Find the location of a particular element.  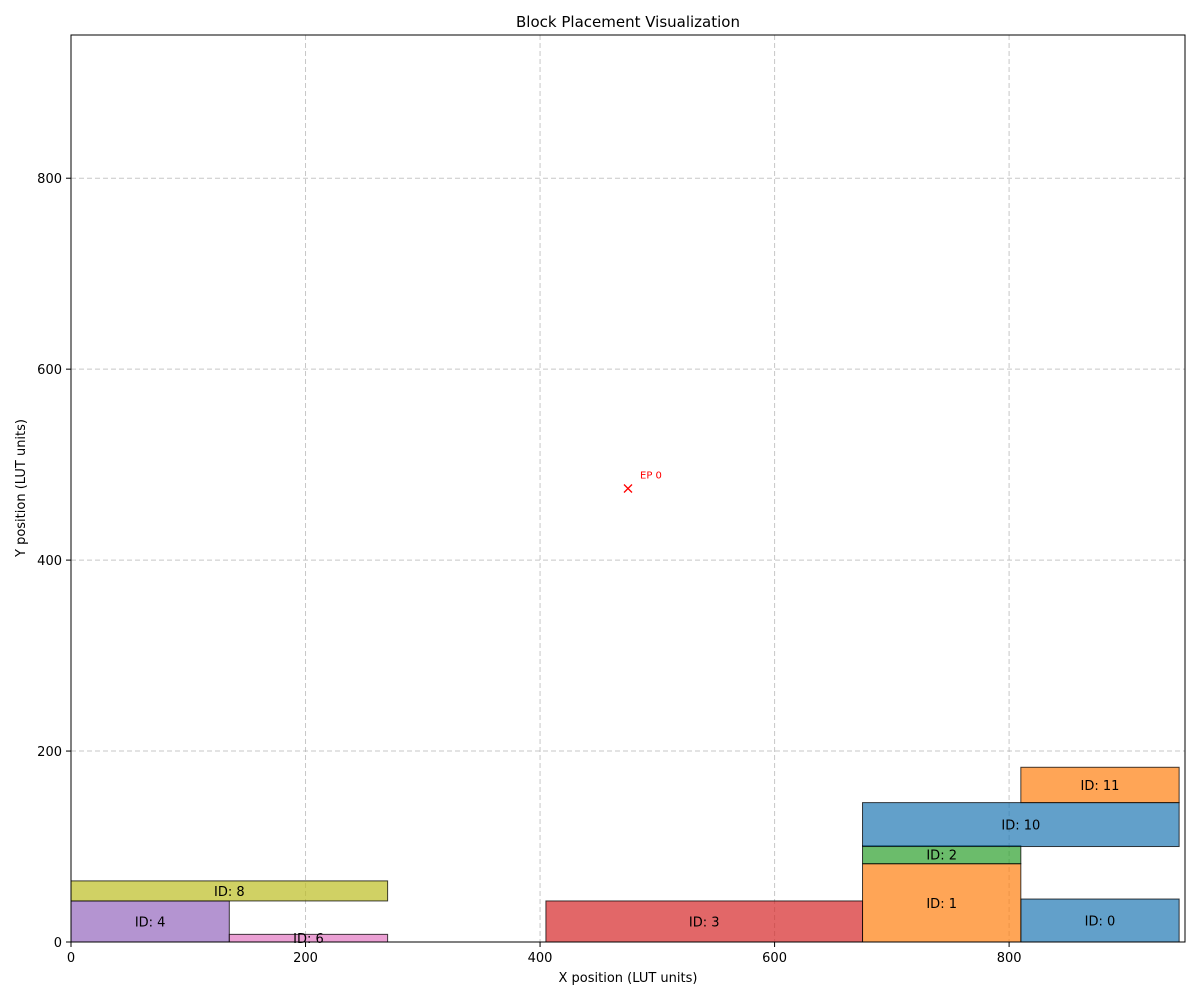

chart-title: Block Placement Visualization is located at coordinates (628, 22).